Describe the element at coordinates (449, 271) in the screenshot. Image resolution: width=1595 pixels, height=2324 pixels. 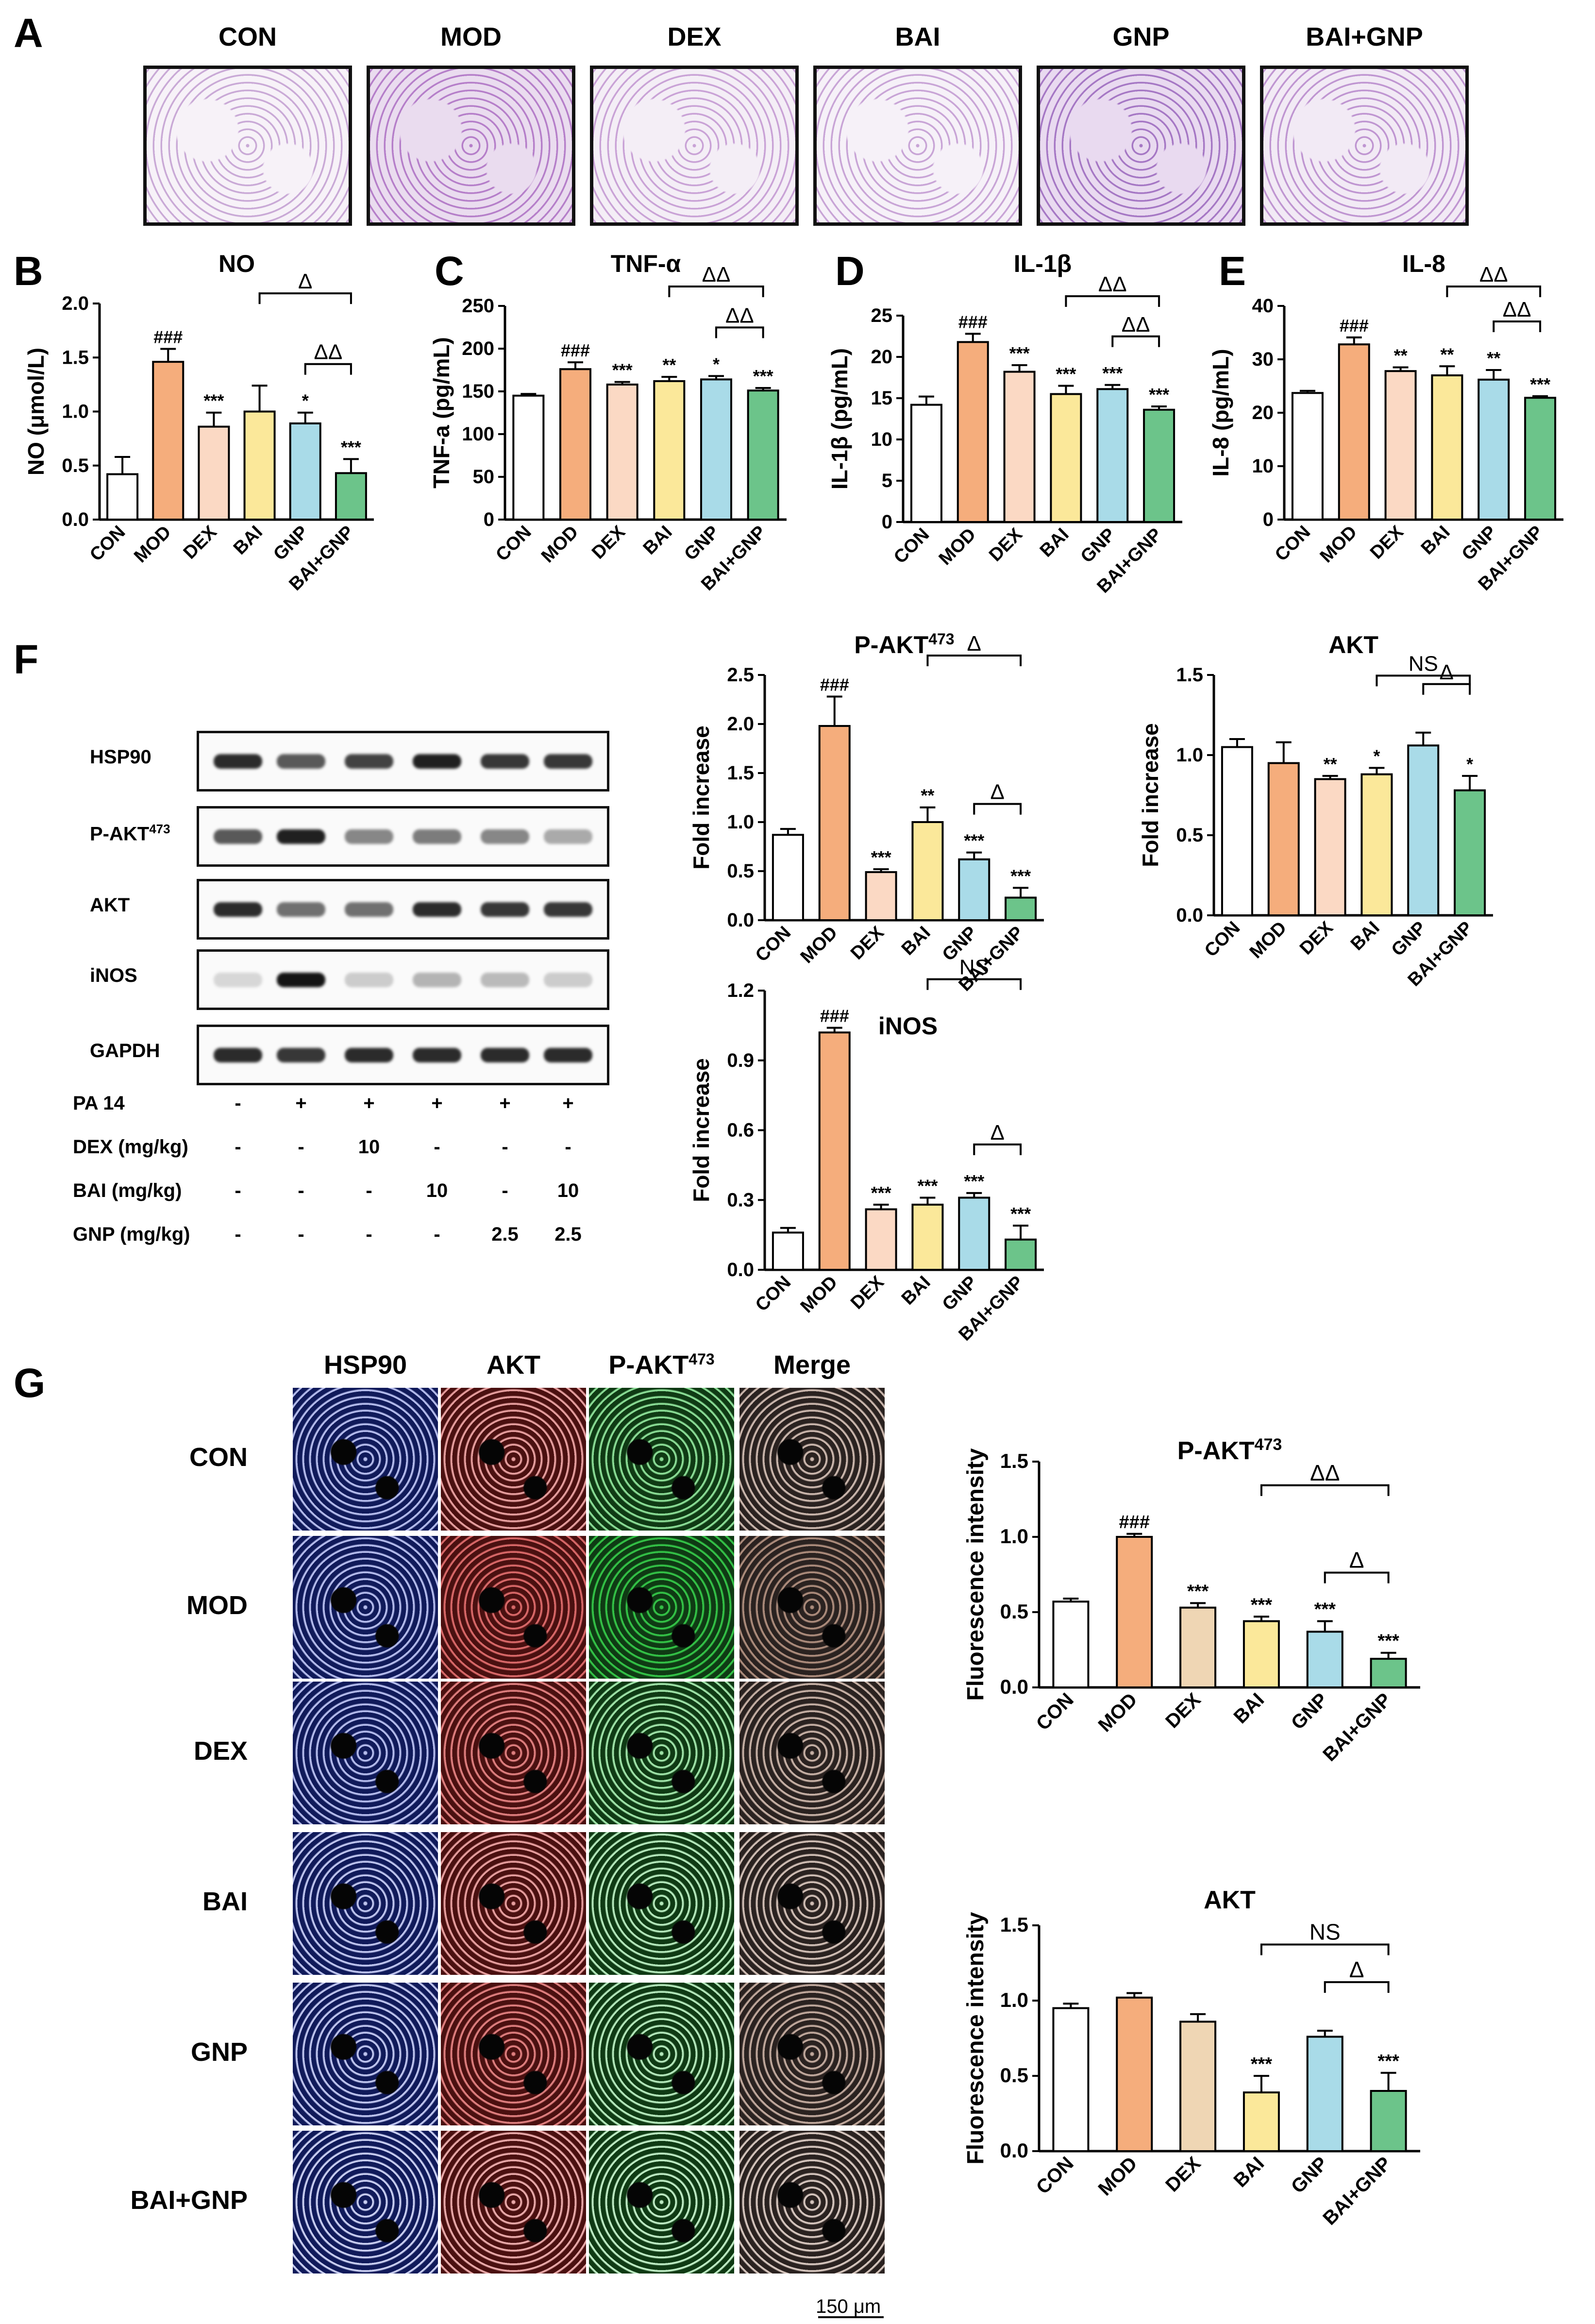
I see `panel-label-c: C` at that location.